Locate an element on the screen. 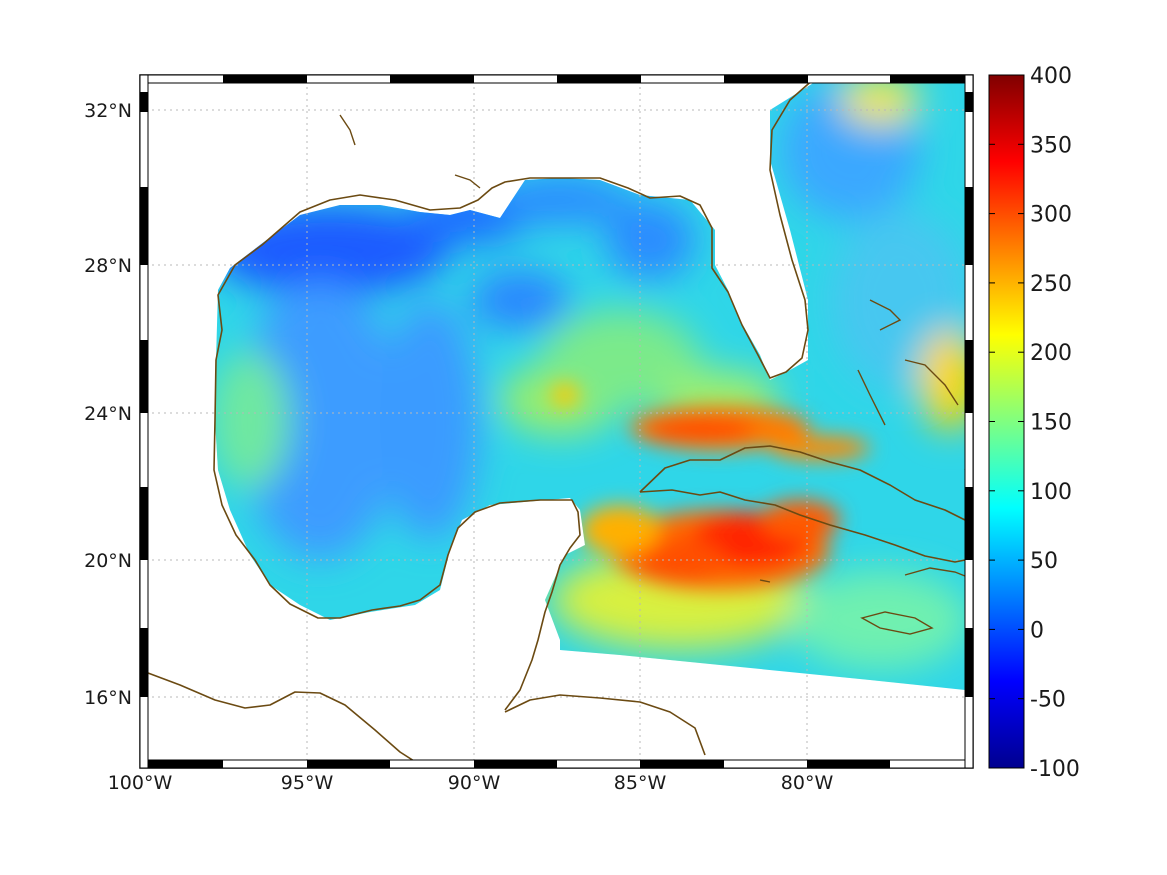 Image resolution: width=1167 pixels, height=875 pixels. colorbar-tick-label: 300 is located at coordinates (1051, 215).